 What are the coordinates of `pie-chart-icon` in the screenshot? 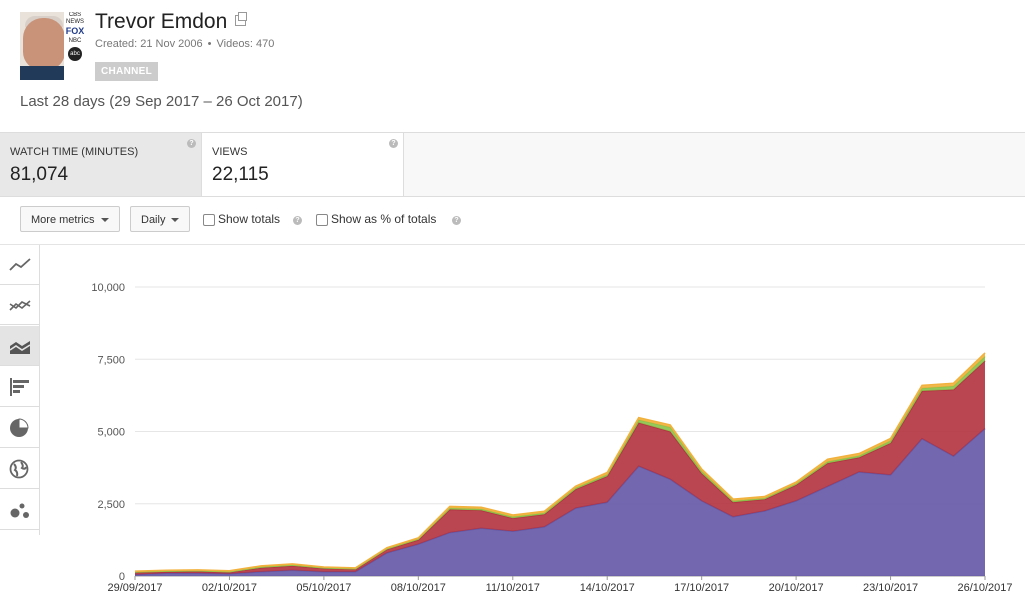 It's located at (19, 427).